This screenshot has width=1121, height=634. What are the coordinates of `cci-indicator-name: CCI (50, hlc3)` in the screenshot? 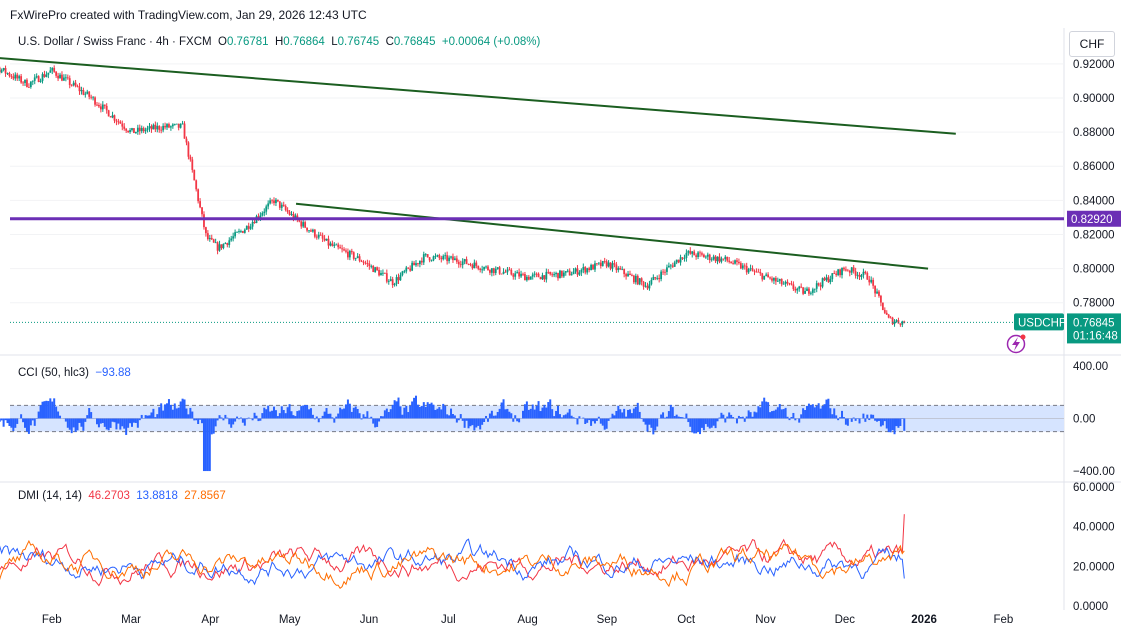 It's located at (53, 373).